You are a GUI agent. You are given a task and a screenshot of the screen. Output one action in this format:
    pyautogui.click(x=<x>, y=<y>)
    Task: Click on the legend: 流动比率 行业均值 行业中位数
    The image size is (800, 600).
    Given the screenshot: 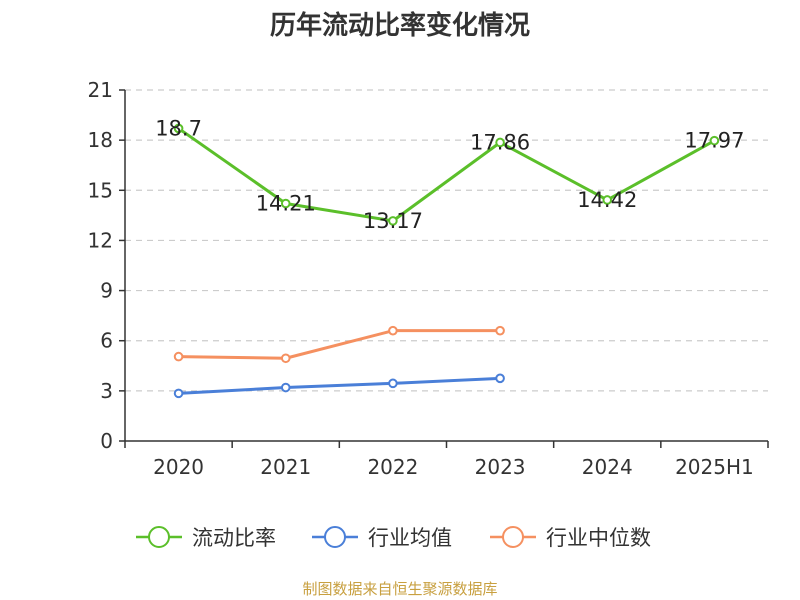 What is the action you would take?
    pyautogui.click(x=393, y=538)
    